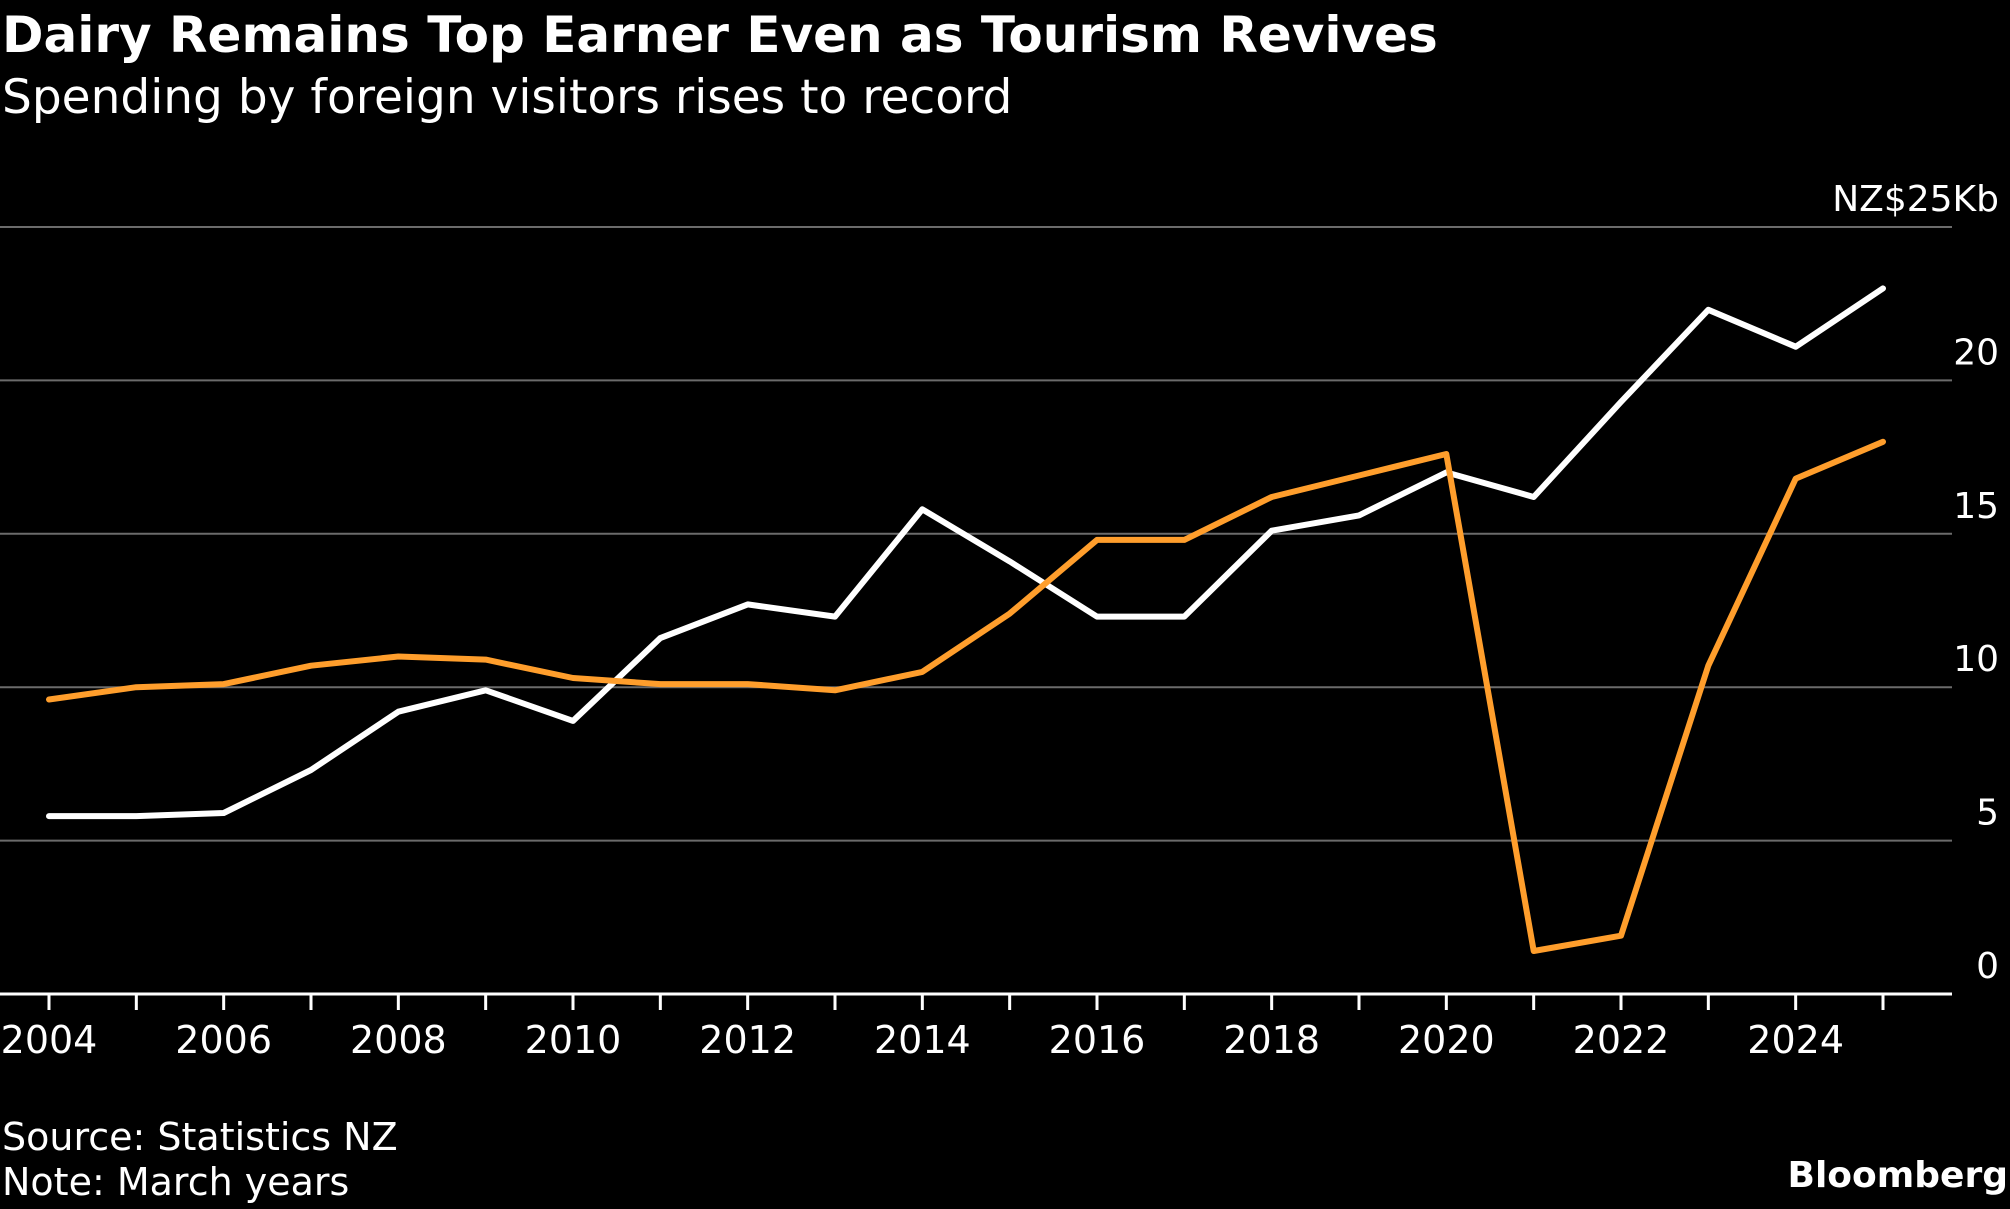 Image resolution: width=2010 pixels, height=1209 pixels. Describe the element at coordinates (176, 1182) in the screenshot. I see `footnote: Note: March years` at that location.